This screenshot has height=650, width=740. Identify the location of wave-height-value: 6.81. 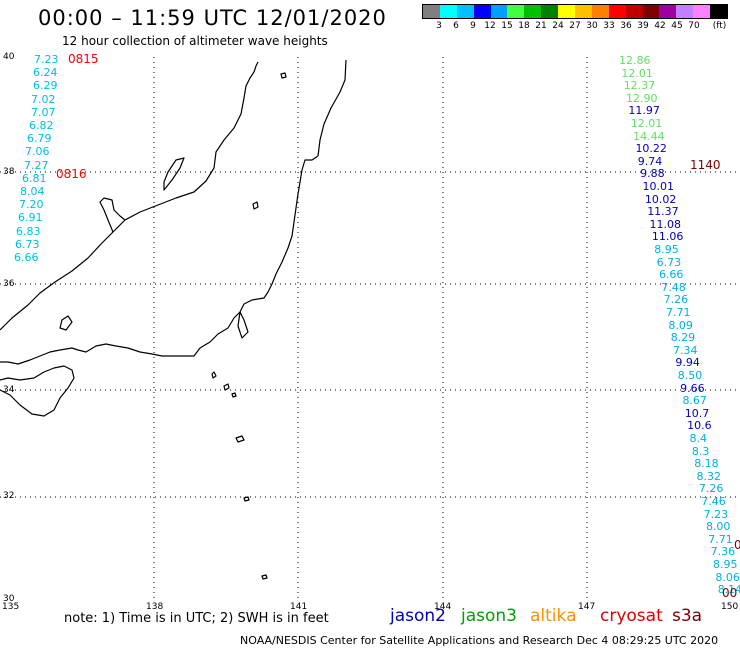
(34, 178).